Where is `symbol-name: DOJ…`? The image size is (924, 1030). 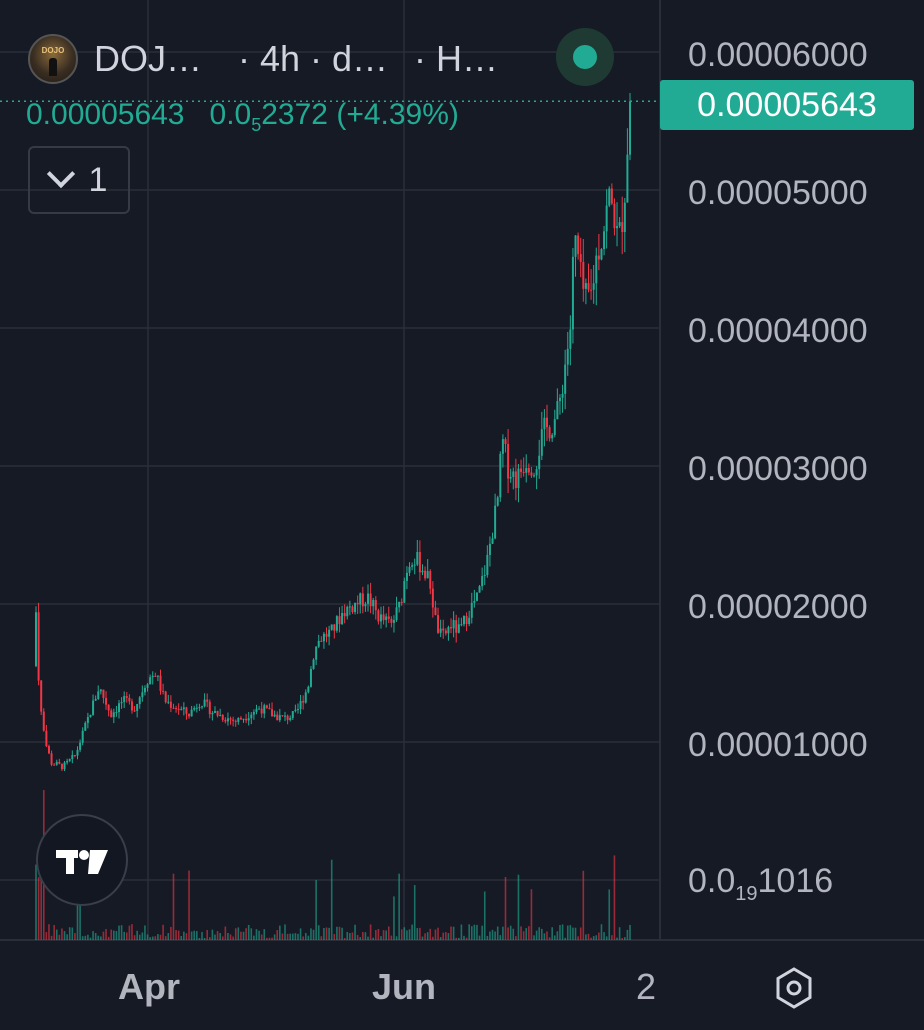
symbol-name: DOJ… is located at coordinates (148, 58).